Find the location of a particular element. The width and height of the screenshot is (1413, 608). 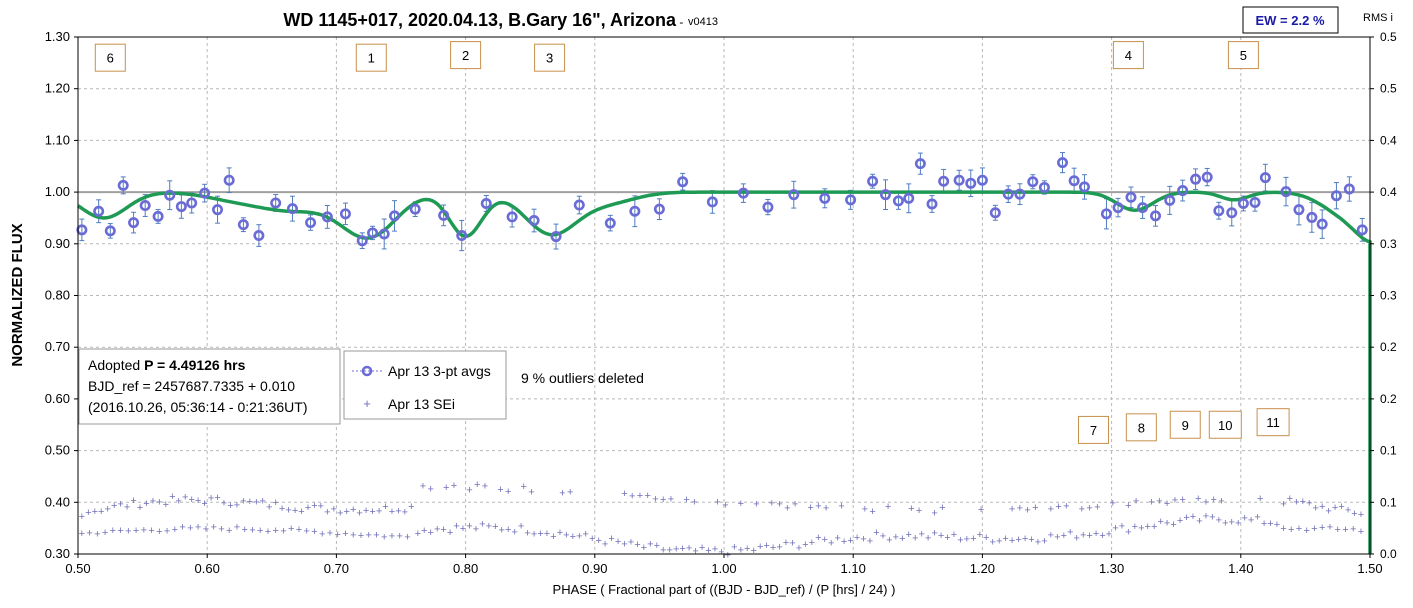

x-tick-label: 1.00 is located at coordinates (723, 568).